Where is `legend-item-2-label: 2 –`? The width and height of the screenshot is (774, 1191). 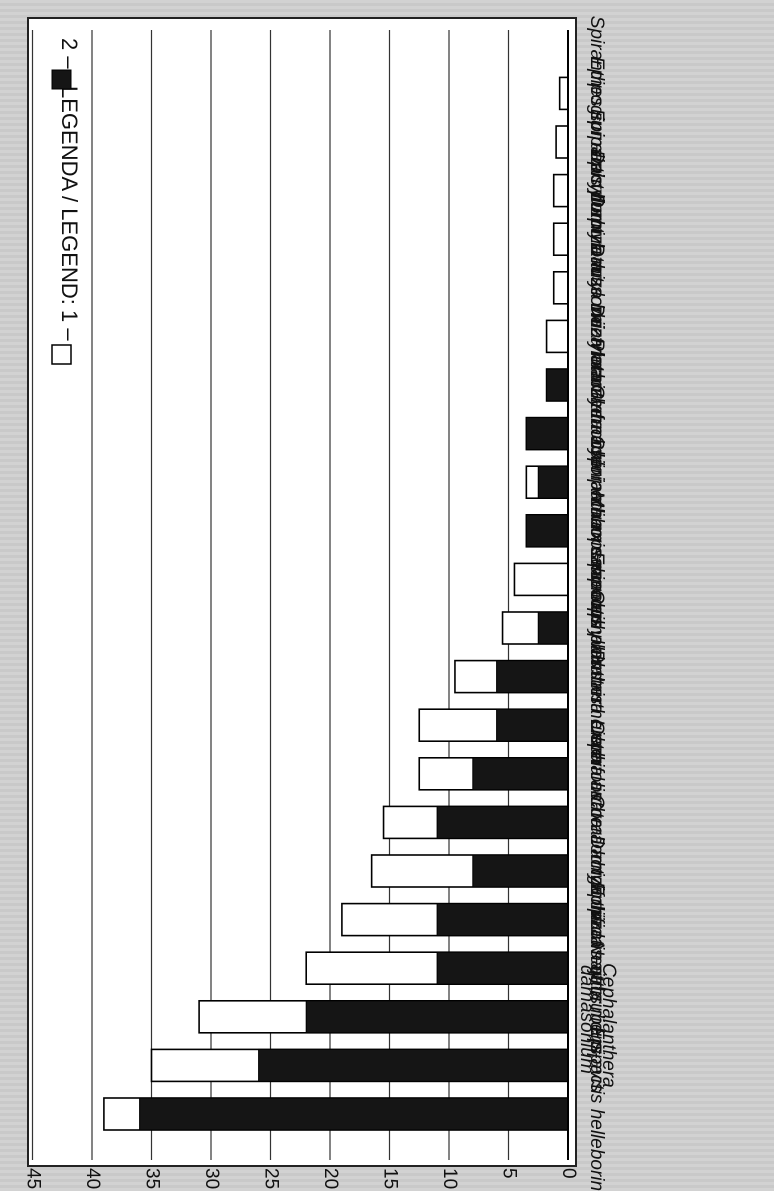 legend-item-2-label: 2 – is located at coordinates (69, 53).